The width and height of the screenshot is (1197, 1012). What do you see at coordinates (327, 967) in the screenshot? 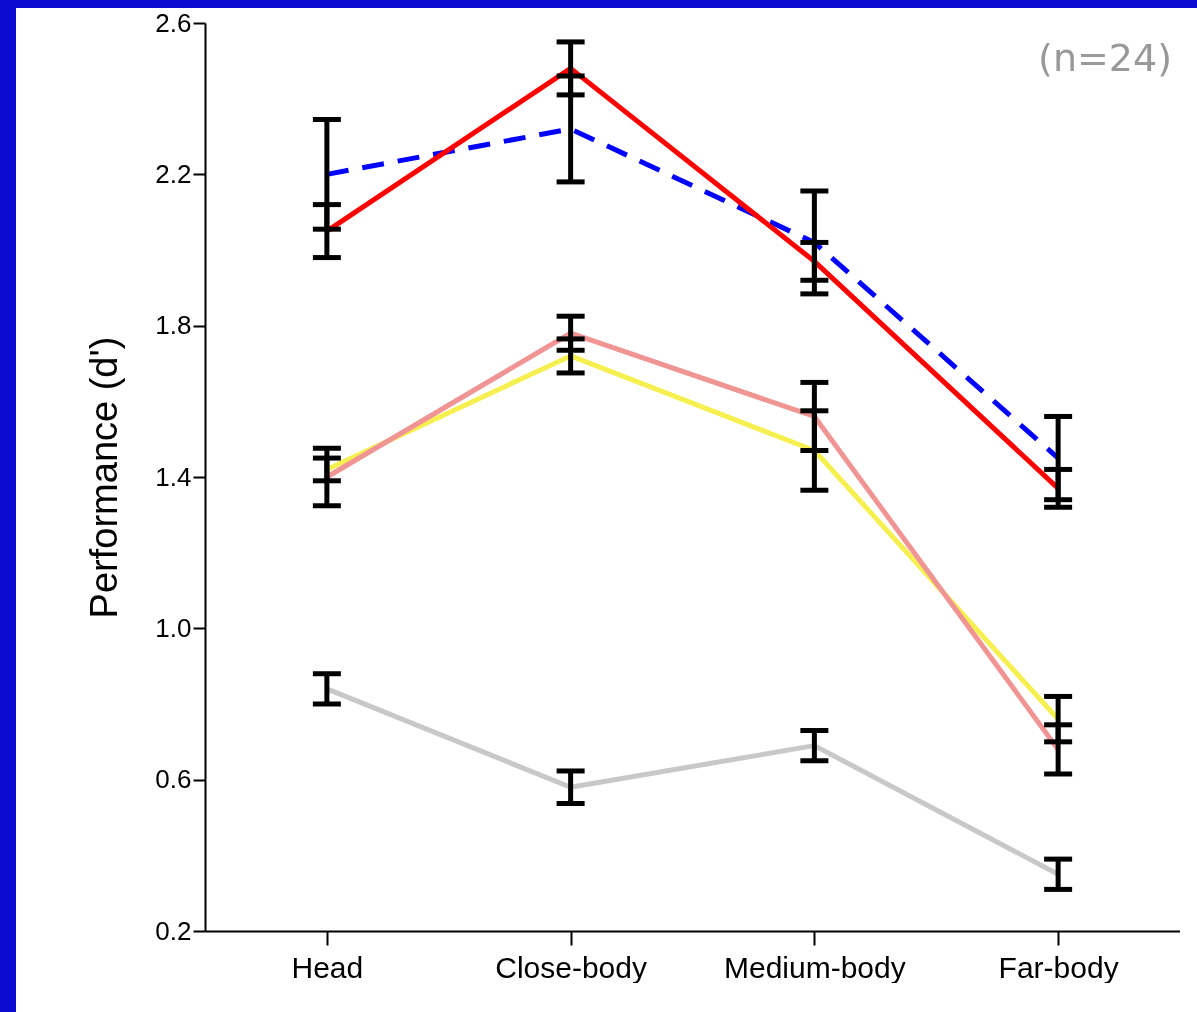
I see `x-tick-label: Head` at bounding box center [327, 967].